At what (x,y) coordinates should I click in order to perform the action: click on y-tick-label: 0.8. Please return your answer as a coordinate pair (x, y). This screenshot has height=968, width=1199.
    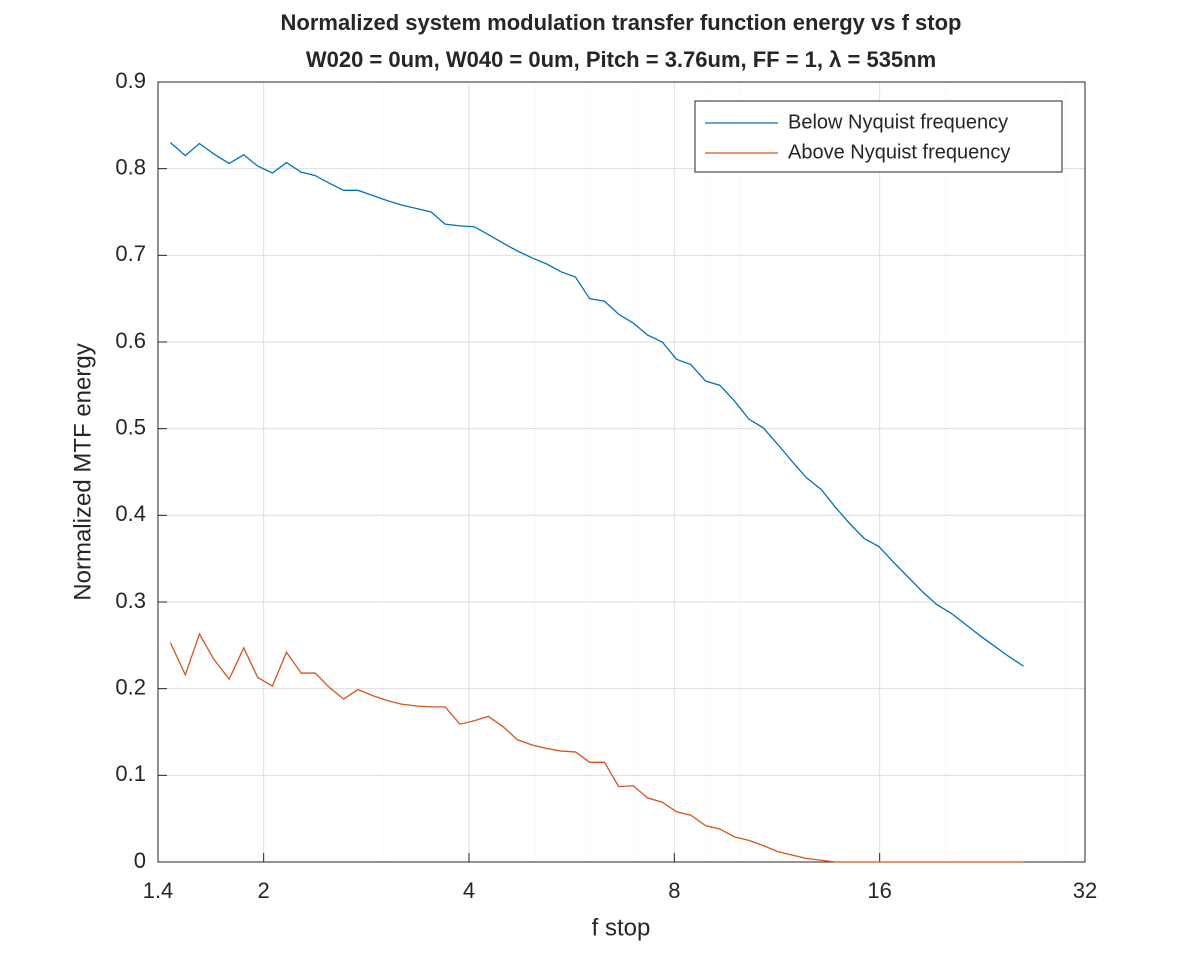
    Looking at the image, I should click on (130, 166).